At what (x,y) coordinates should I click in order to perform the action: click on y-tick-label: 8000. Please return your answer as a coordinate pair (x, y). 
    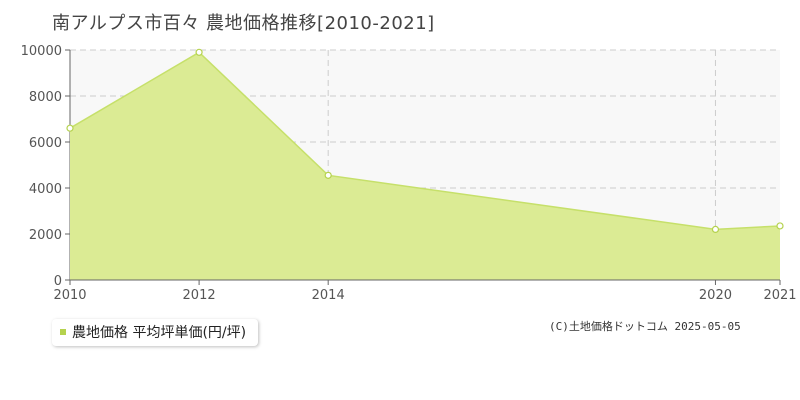
    Looking at the image, I should click on (45, 97).